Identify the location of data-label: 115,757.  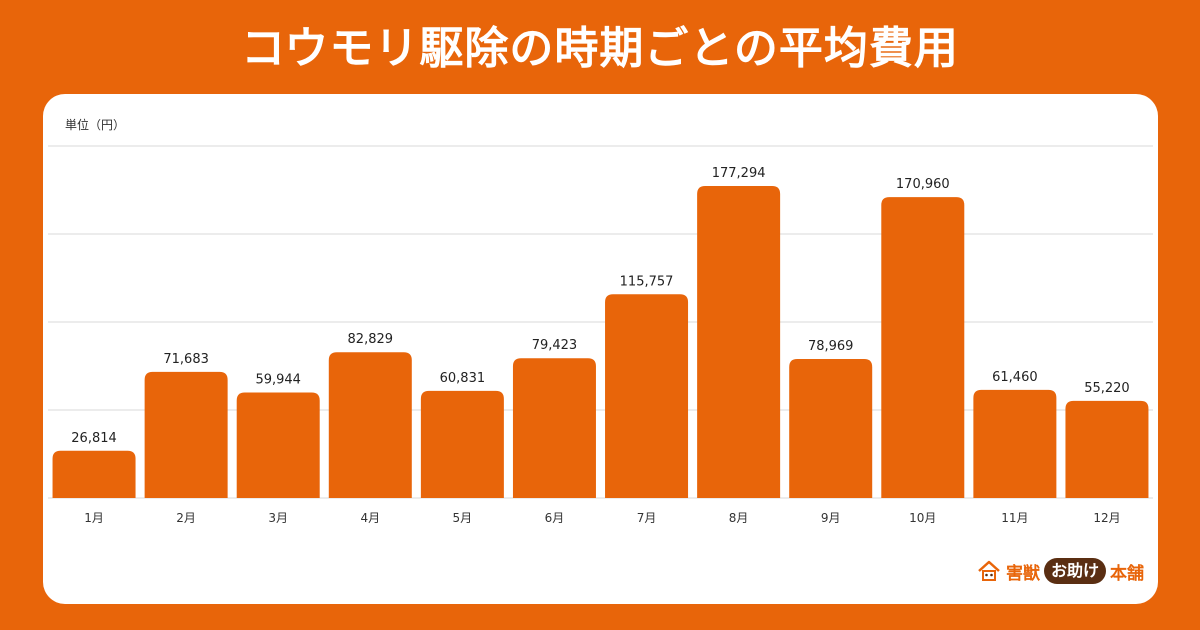
(647, 281).